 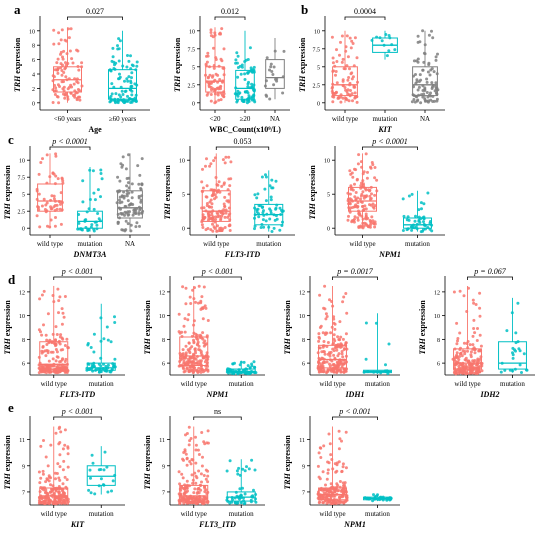 I want to click on y-tick-label: 10, so click(x=22, y=162).